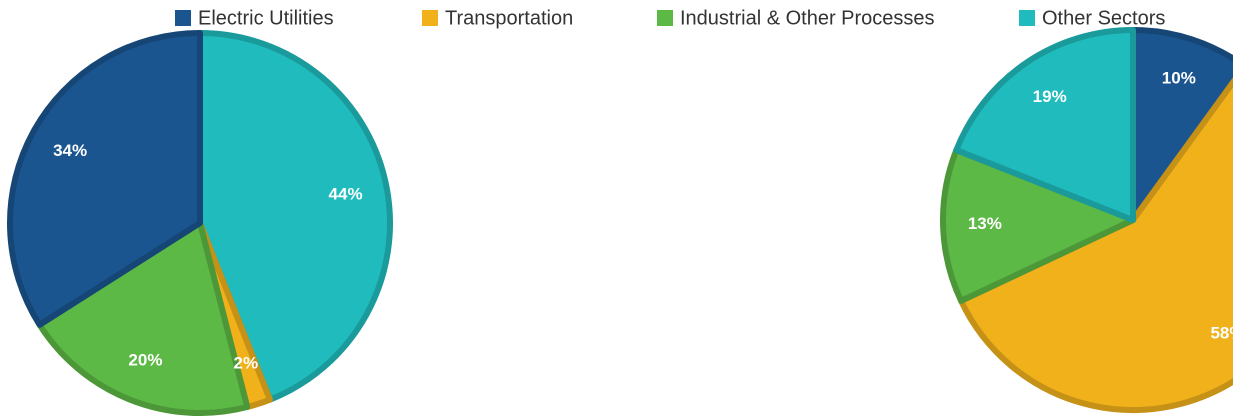 The height and width of the screenshot is (416, 1233). I want to click on data-label: 2%, so click(245, 362).